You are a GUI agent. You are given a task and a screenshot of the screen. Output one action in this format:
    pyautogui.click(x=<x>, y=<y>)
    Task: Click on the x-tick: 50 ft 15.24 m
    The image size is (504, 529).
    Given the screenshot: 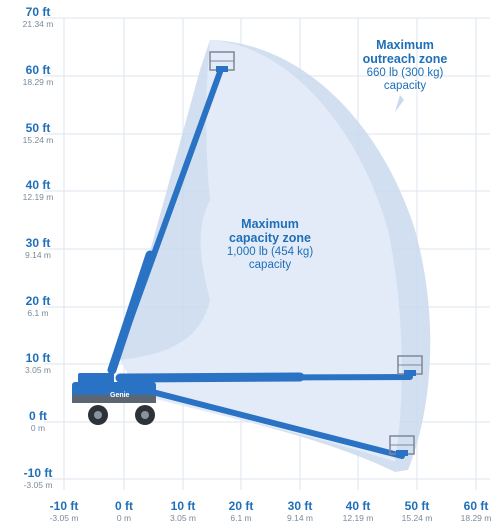 What is the action you would take?
    pyautogui.click(x=417, y=511)
    